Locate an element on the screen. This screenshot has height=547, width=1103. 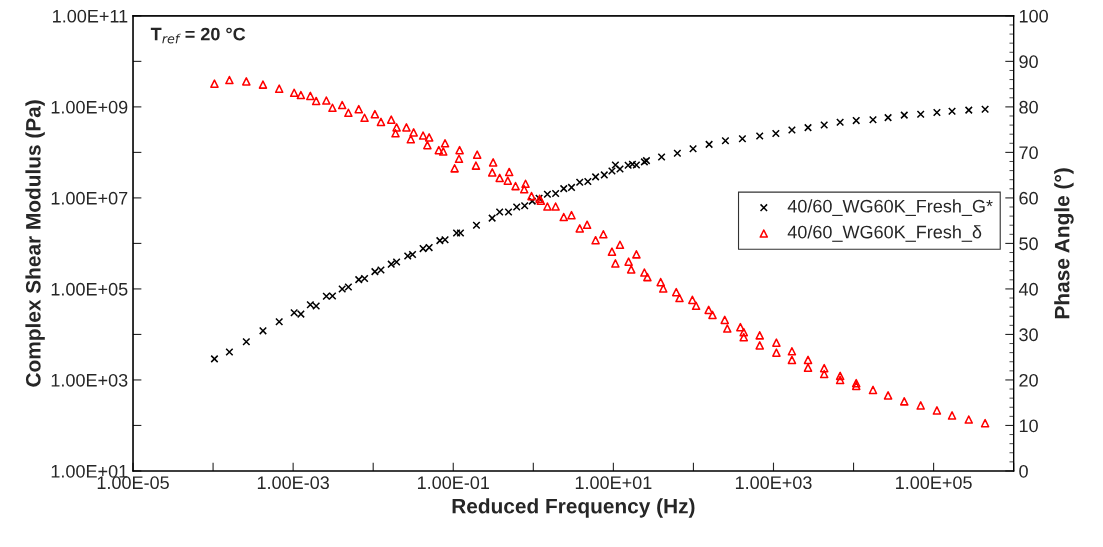
y2-tick-label: 0 is located at coordinates (1023, 471).